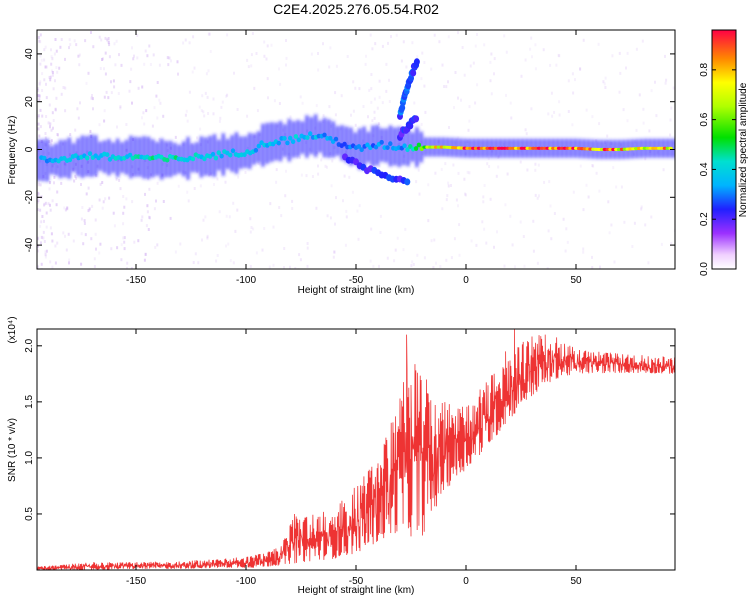 The image size is (750, 600). What do you see at coordinates (407, 182) in the screenshot?
I see `branch-cell` at bounding box center [407, 182].